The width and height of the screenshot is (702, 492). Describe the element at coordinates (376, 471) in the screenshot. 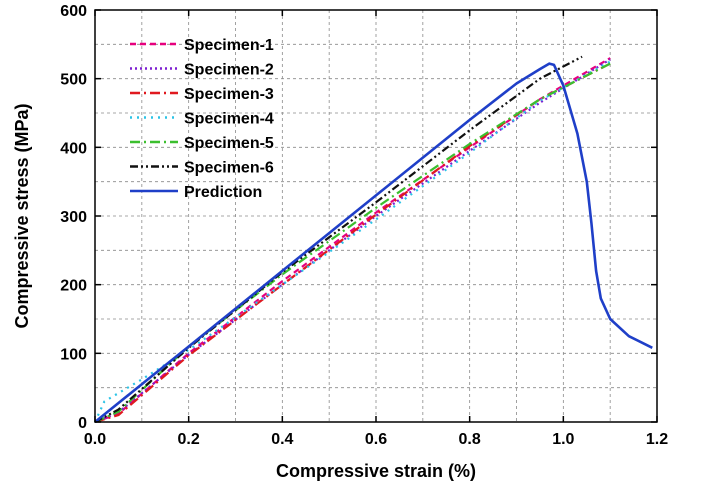

I see `x-axis-title: Compressive strain (%)` at that location.